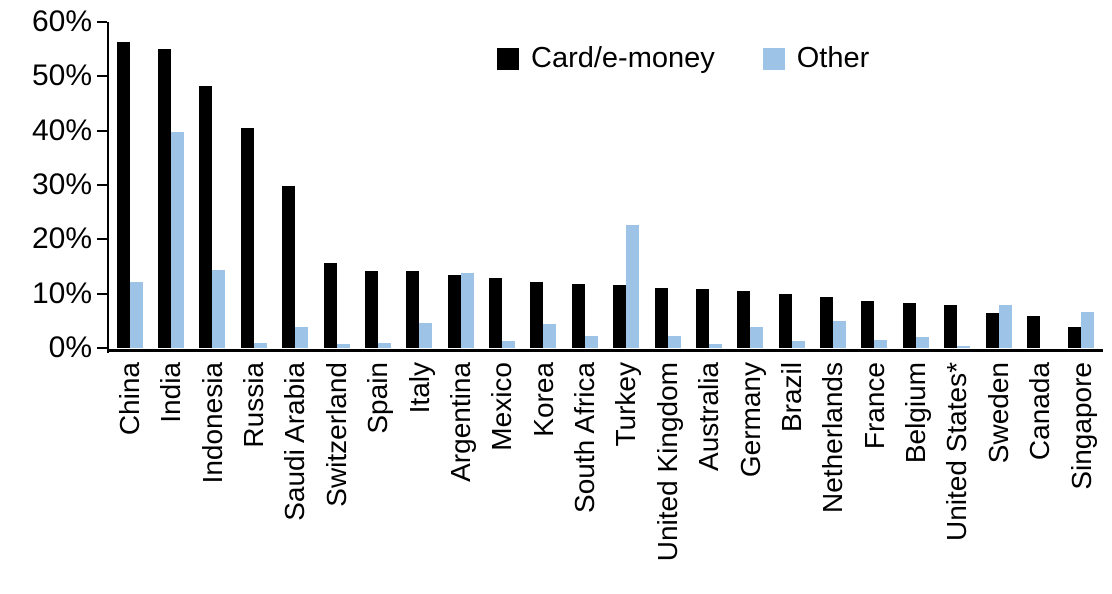 The image size is (1112, 594). I want to click on x-axis-category-label: Brazil, so click(792, 478).